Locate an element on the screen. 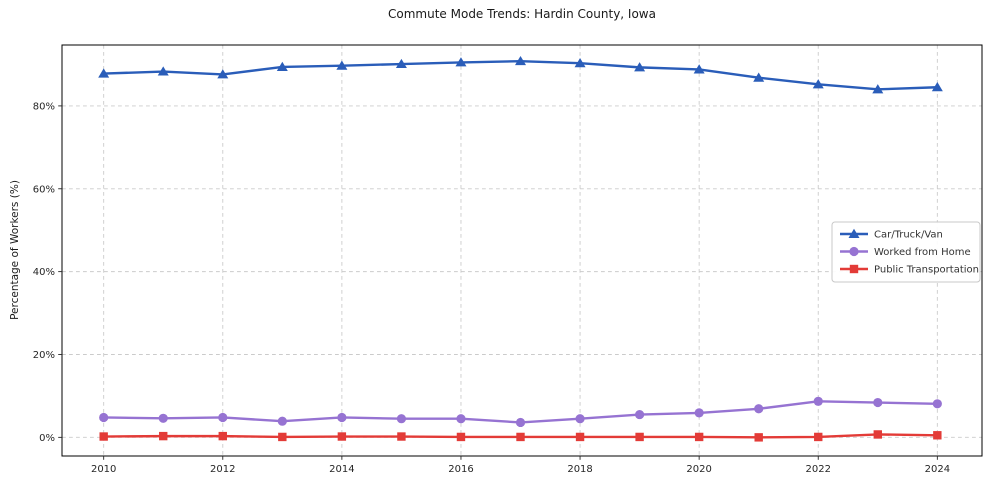 This screenshot has height=490, width=990. series-line is located at coordinates (520, 75).